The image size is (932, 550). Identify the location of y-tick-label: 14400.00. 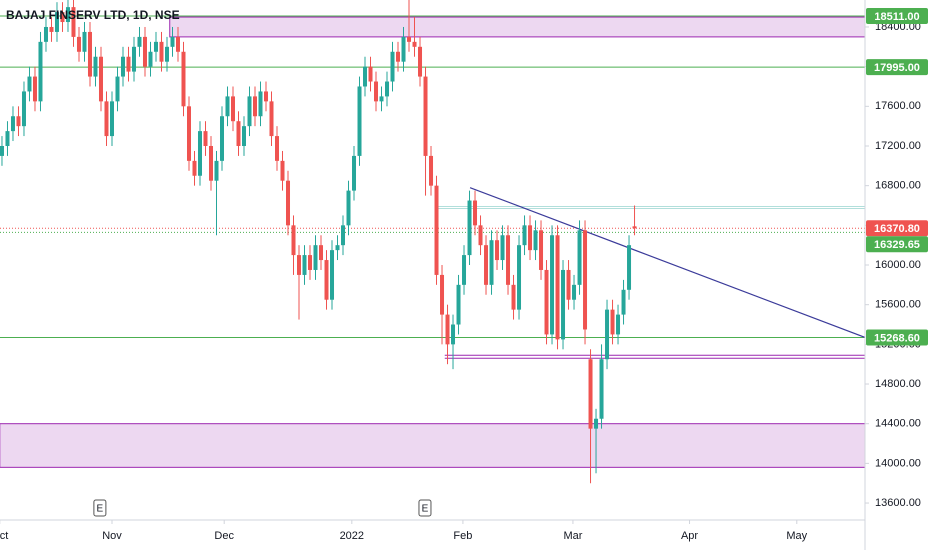
(898, 424).